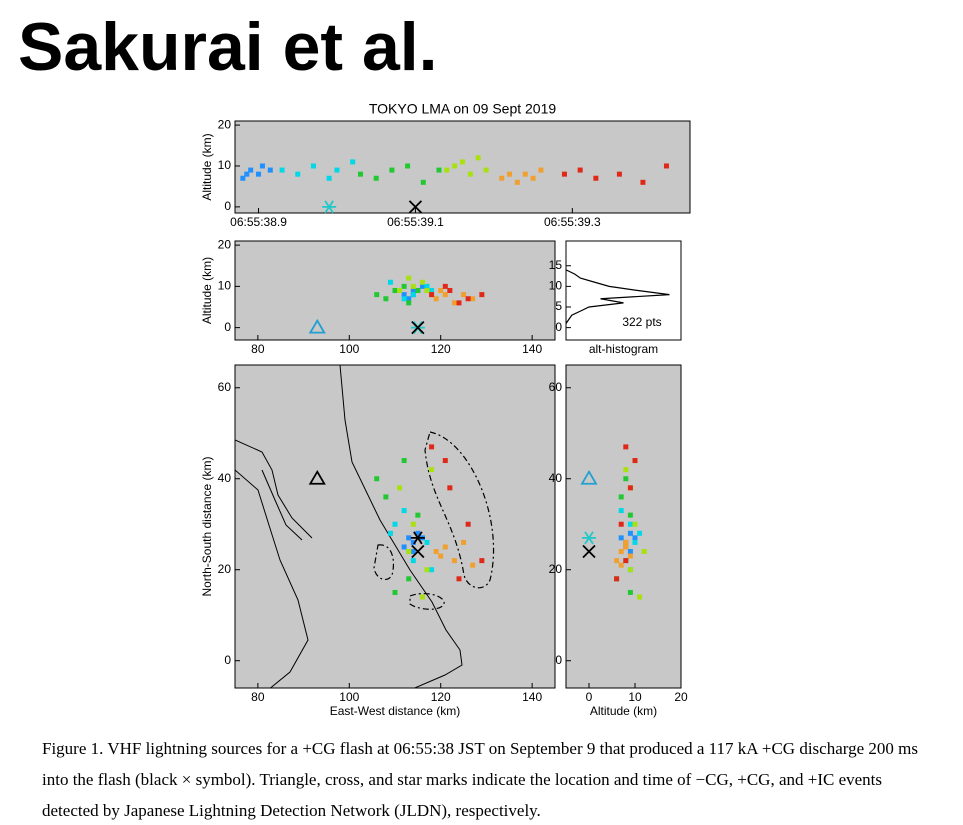 This screenshot has width=963, height=825. Describe the element at coordinates (681, 697) in the screenshot. I see `x-tick-label: 20` at that location.